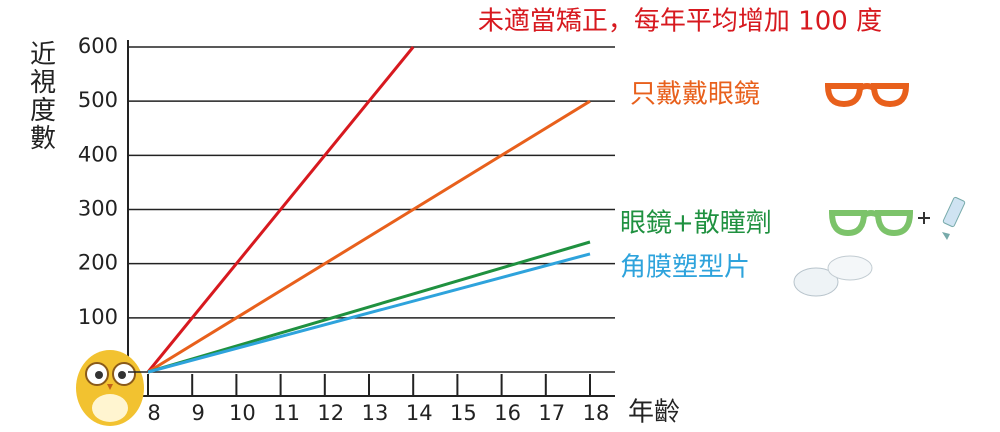 This screenshot has width=1000, height=432. What do you see at coordinates (833, 276) in the screenshot?
I see `contact-lens-icon` at bounding box center [833, 276].